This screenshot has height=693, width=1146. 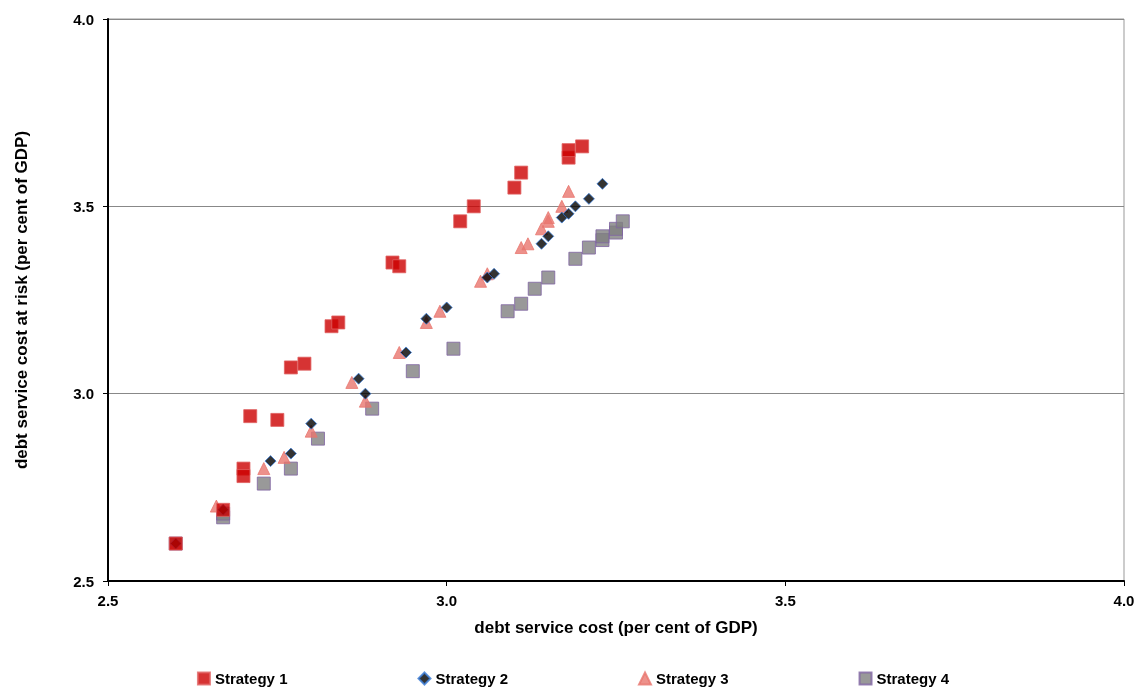 What do you see at coordinates (83, 206) in the screenshot?
I see `y-tick-label: 3.5` at bounding box center [83, 206].